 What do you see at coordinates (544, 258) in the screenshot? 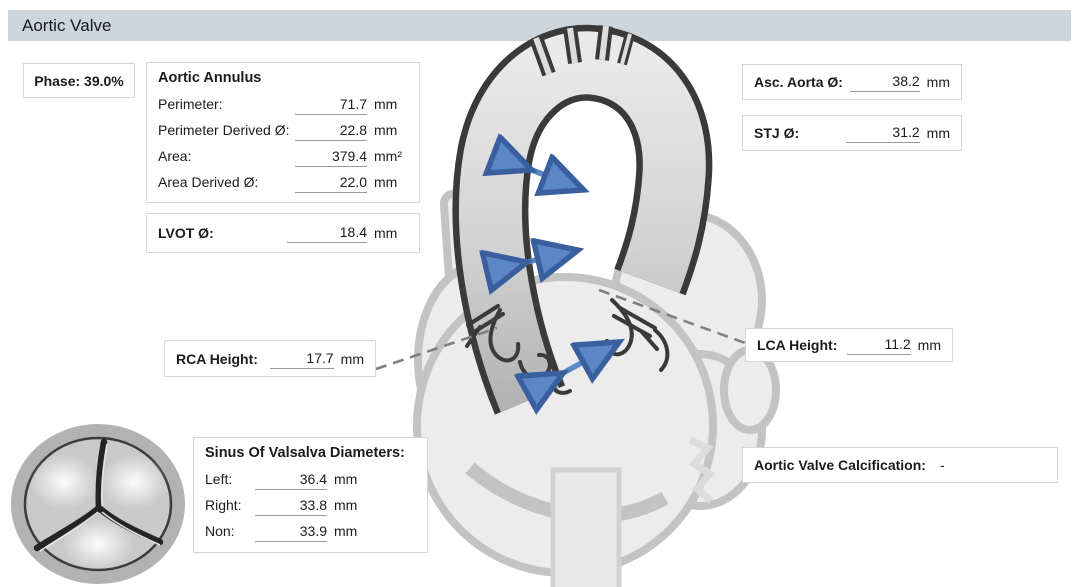
I see `stj-arrow` at bounding box center [544, 258].